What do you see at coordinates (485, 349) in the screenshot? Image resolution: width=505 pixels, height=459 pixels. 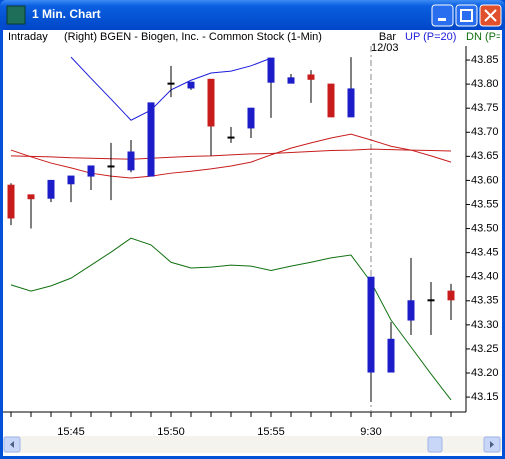 I see `y-tick-label: 43.25` at bounding box center [485, 349].